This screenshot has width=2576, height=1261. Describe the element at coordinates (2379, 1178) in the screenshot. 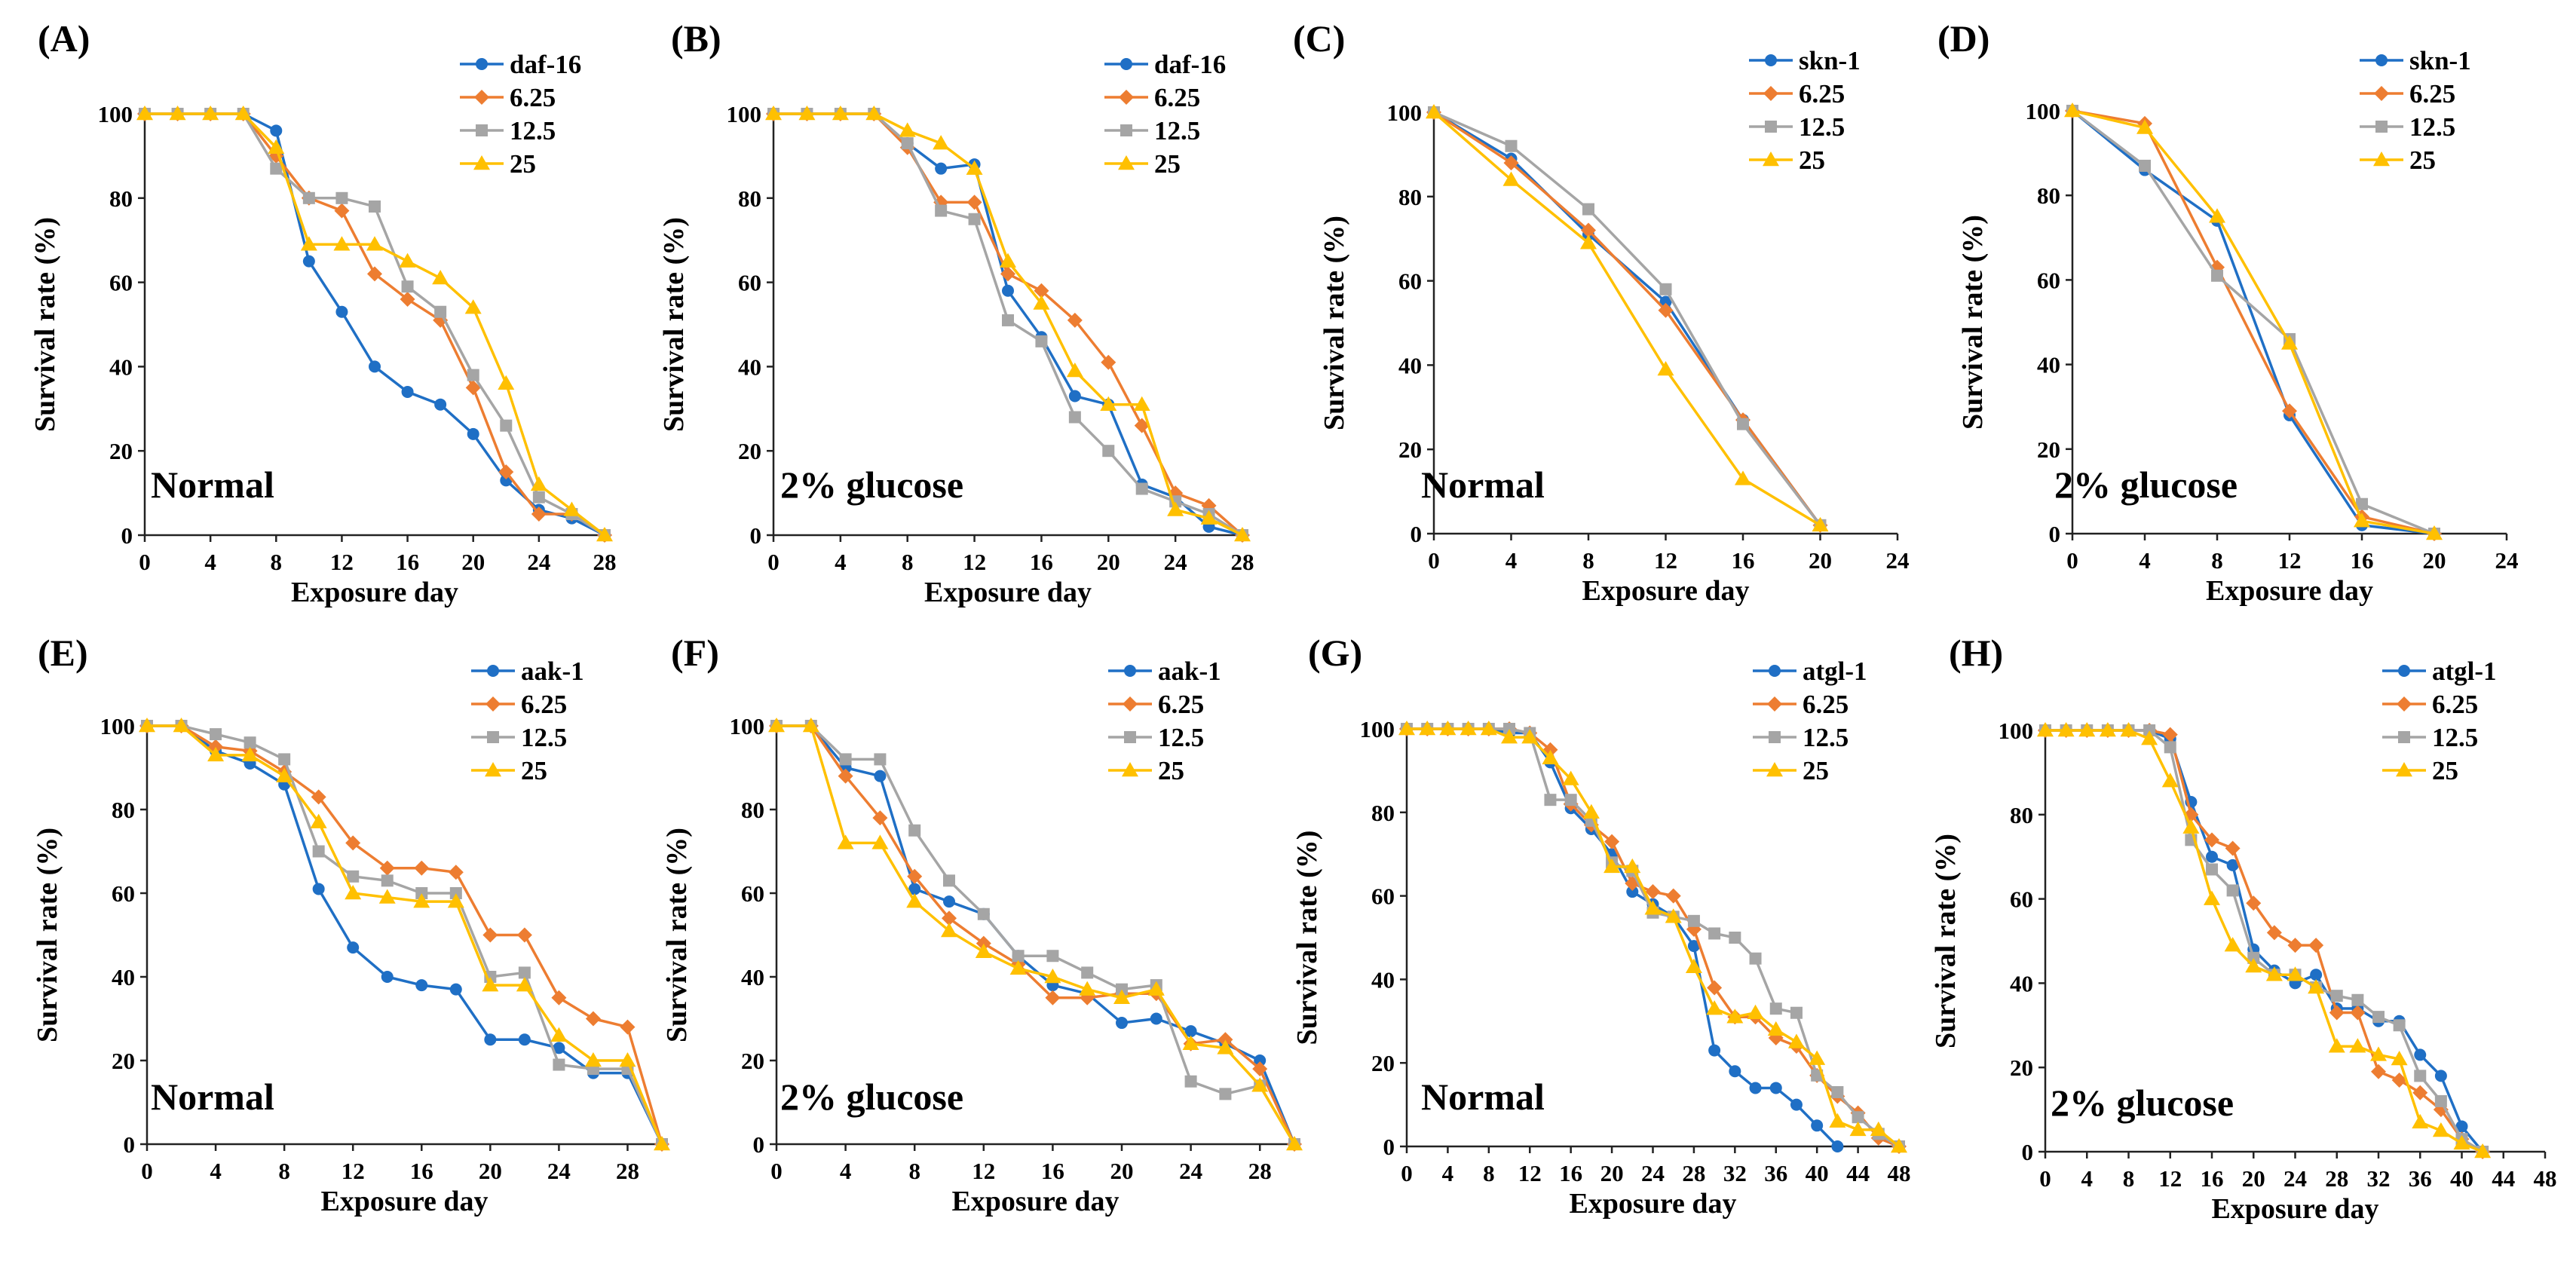

I see `x-tick-label: 32` at that location.